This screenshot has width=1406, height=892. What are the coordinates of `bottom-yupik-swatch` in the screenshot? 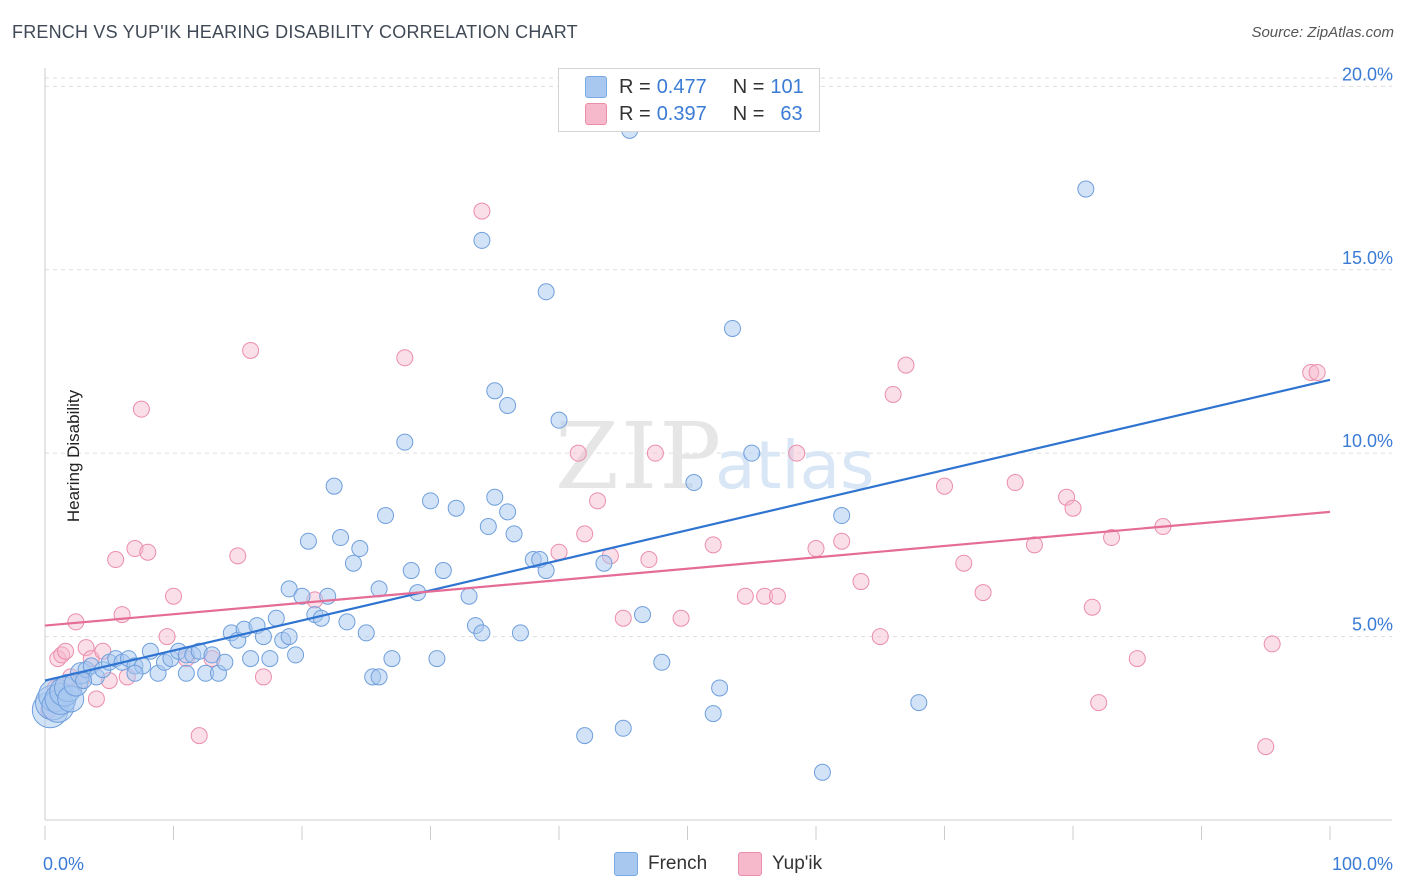 It's located at (750, 864).